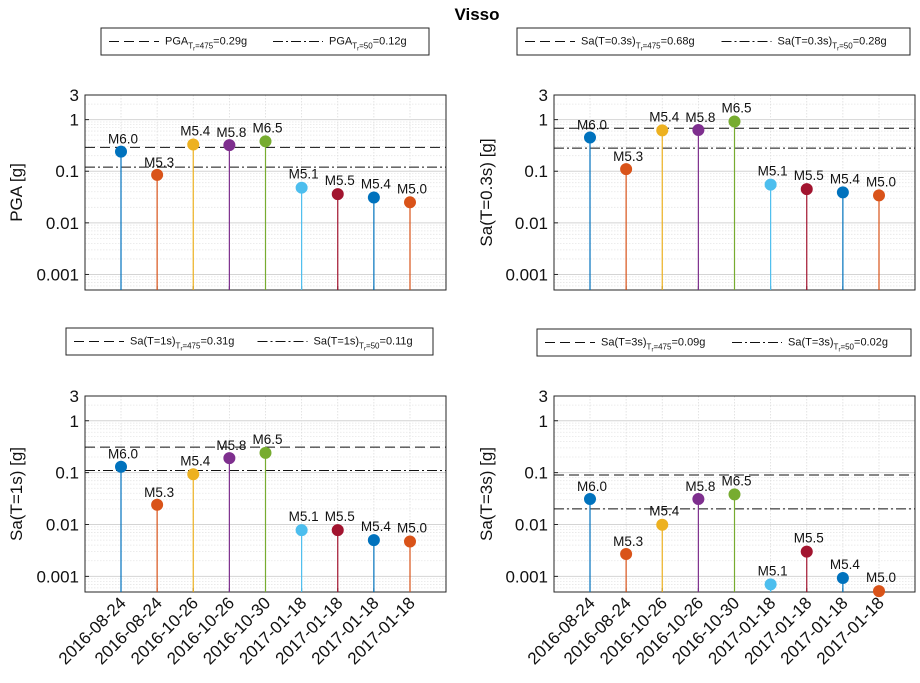 The width and height of the screenshot is (920, 683). What do you see at coordinates (265, 41) in the screenshot?
I see `legend: PGATr=475=0.29g PGATr=50=0.12g` at bounding box center [265, 41].